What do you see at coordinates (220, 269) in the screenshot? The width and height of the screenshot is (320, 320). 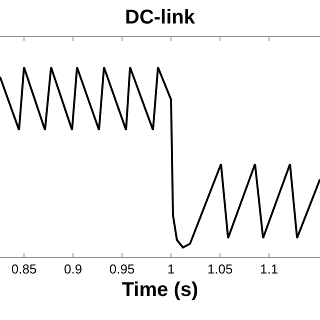 I see `x-tick-label: 1.05` at bounding box center [220, 269].